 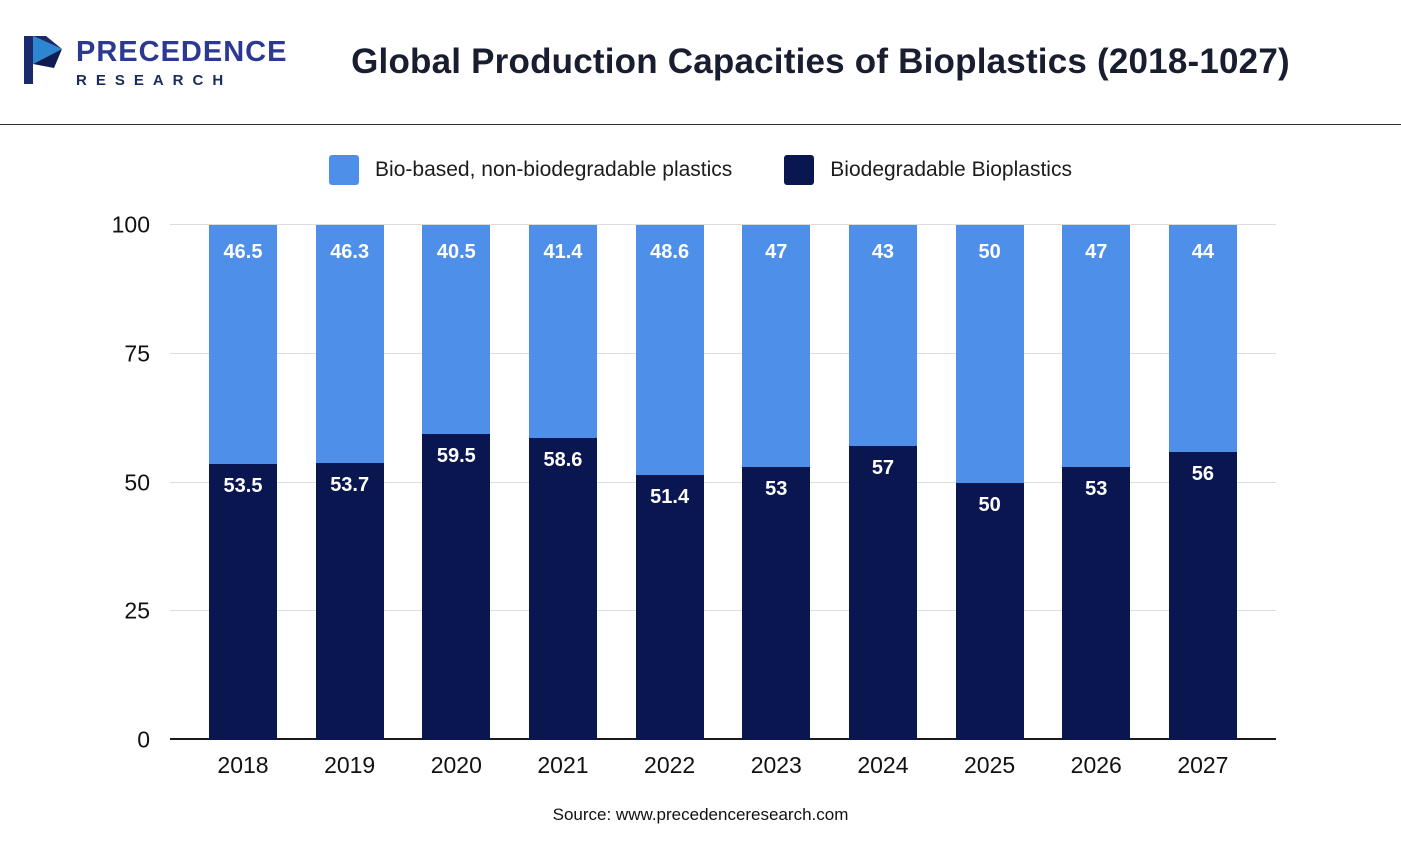 What do you see at coordinates (776, 765) in the screenshot?
I see `x-tick-2023: 2023` at bounding box center [776, 765].